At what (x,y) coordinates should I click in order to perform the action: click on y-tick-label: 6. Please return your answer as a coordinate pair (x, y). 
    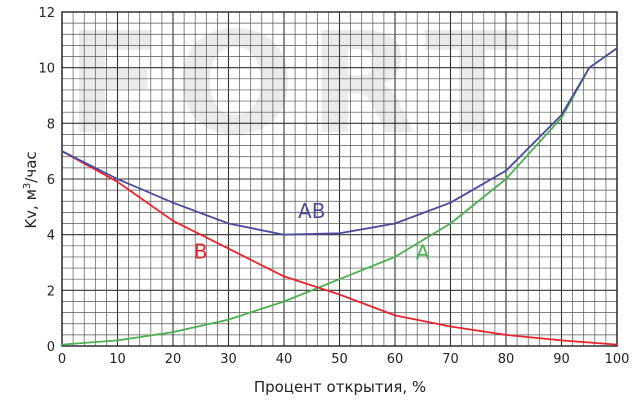
    Looking at the image, I should click on (51, 180).